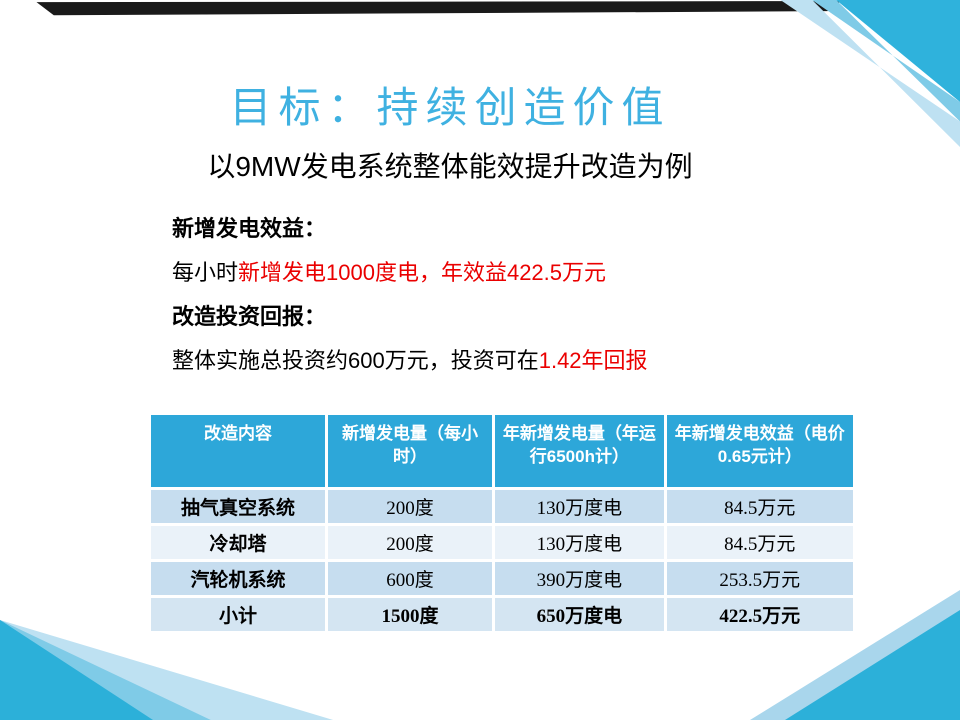 The width and height of the screenshot is (960, 720). Describe the element at coordinates (410, 451) in the screenshot. I see `col-header-hourly: 新增发电量（每小时）` at that location.